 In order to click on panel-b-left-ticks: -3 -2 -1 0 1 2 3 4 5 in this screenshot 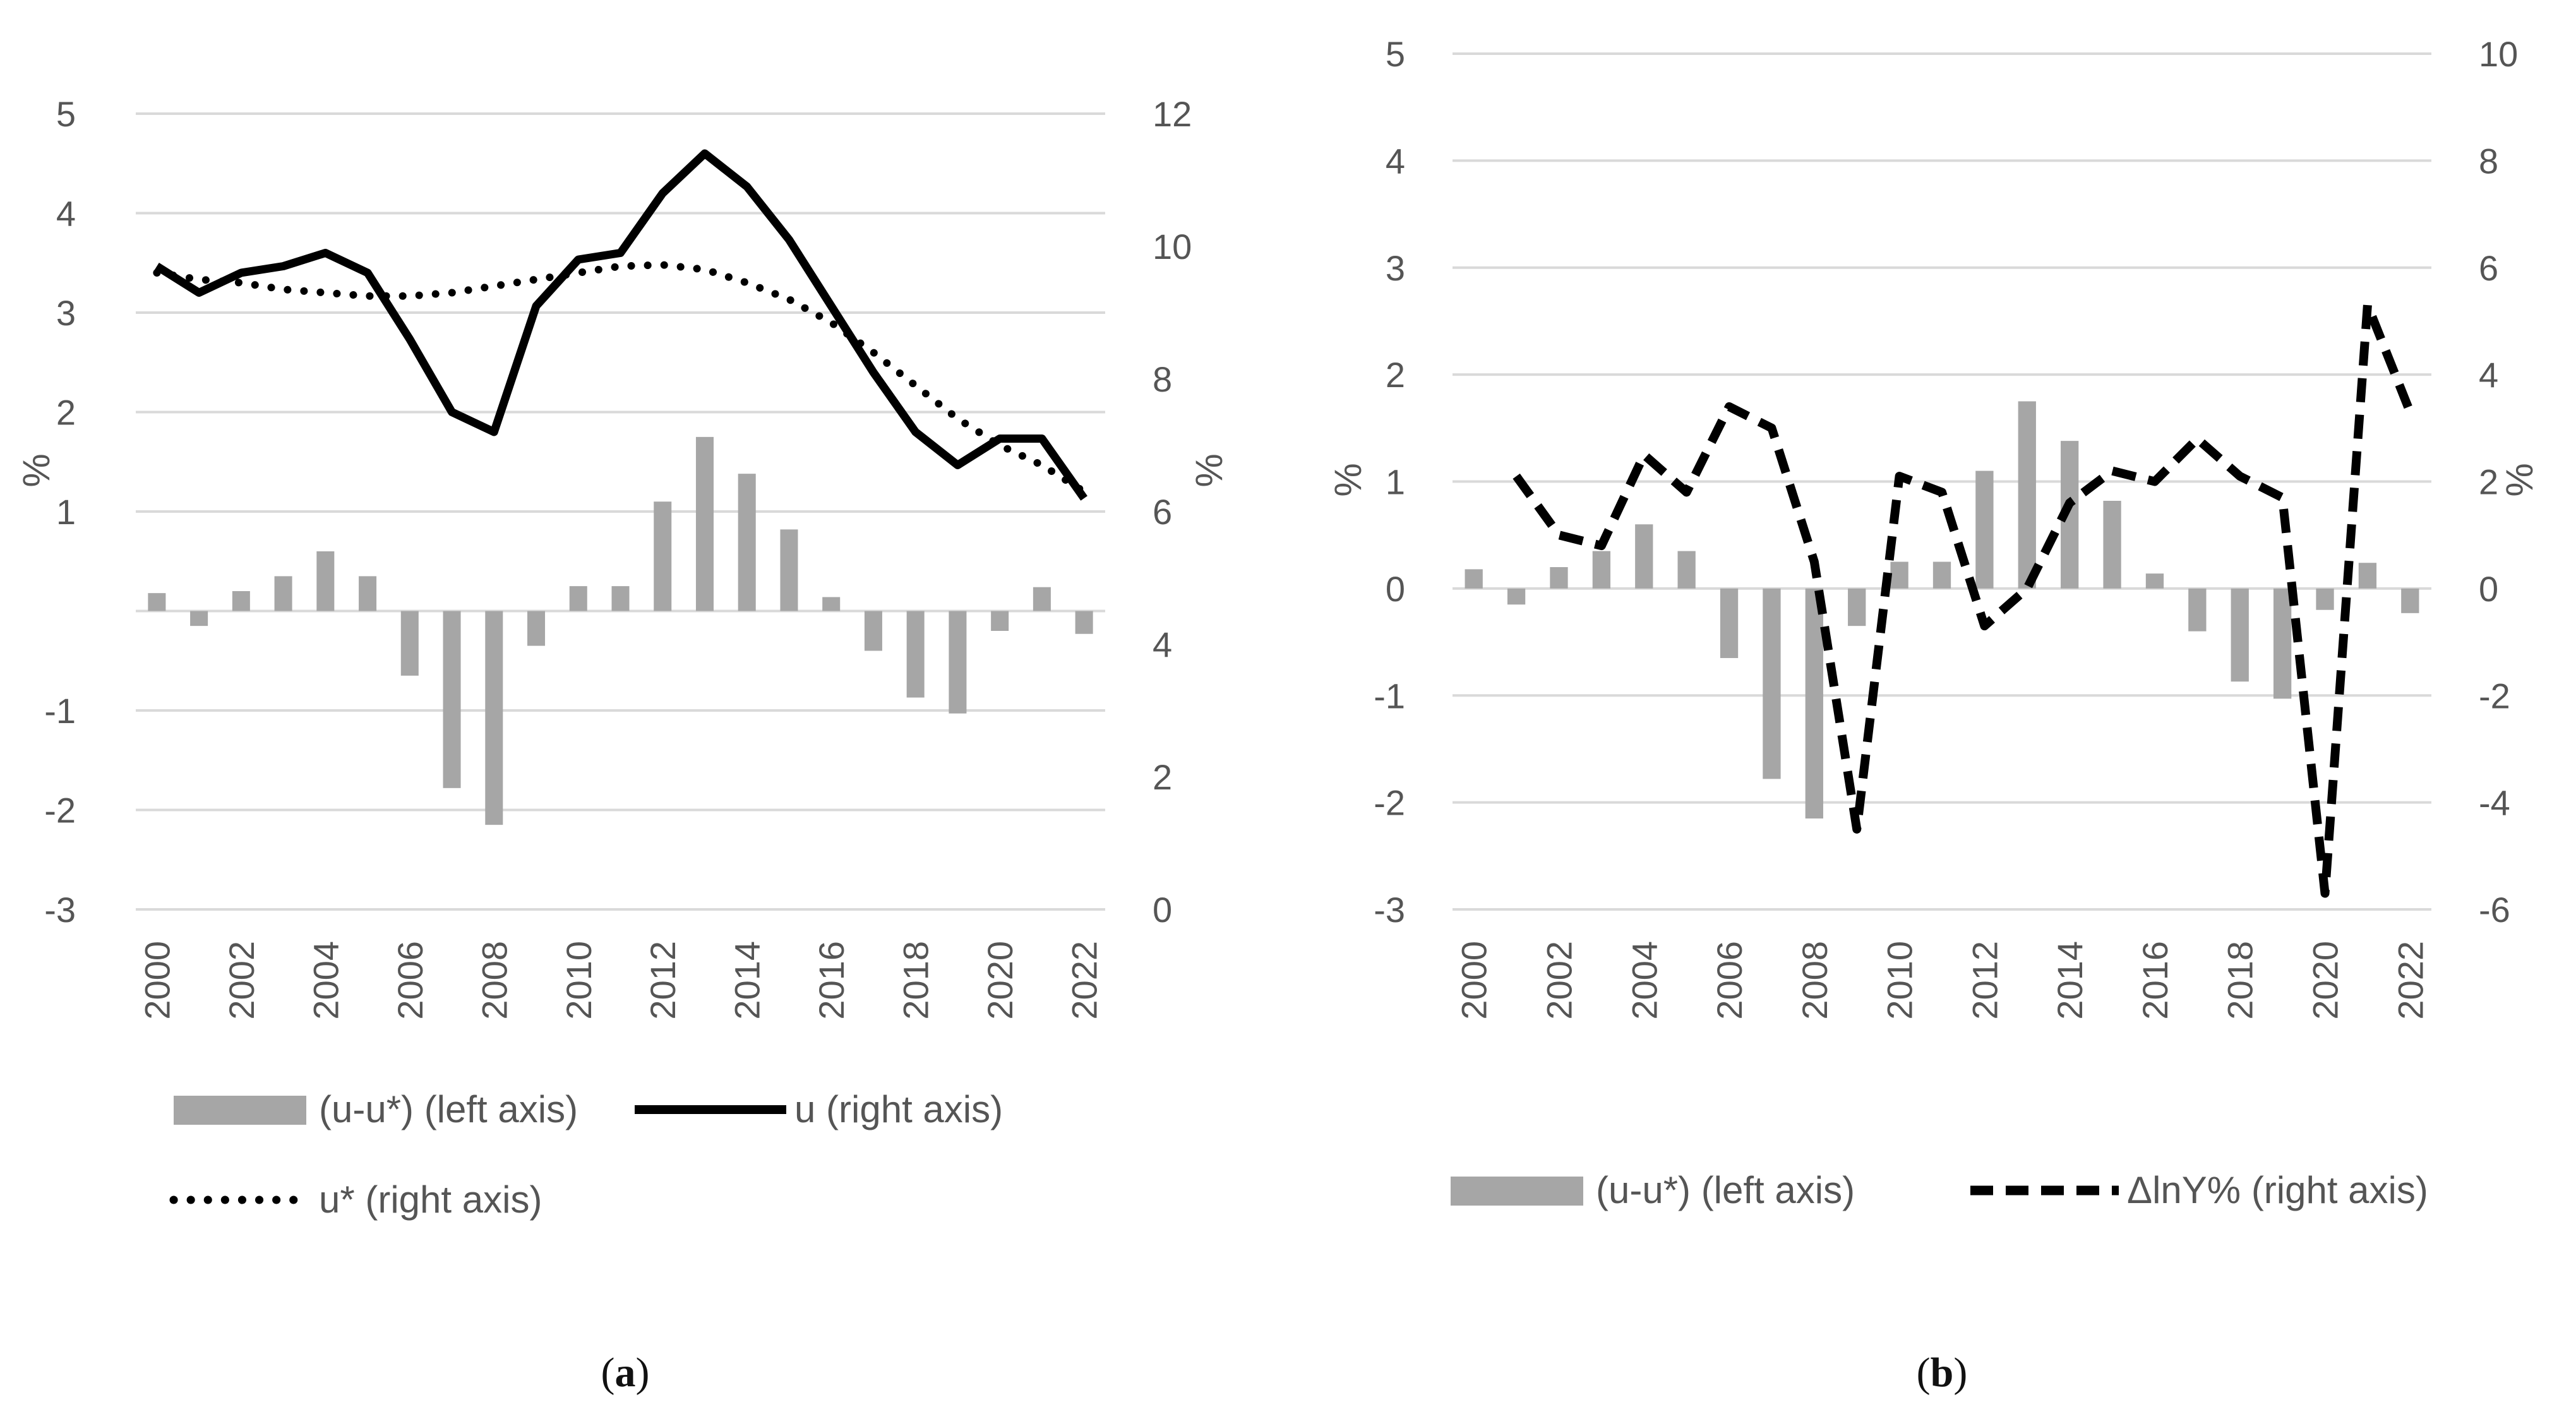, I will do `click(1389, 482)`.